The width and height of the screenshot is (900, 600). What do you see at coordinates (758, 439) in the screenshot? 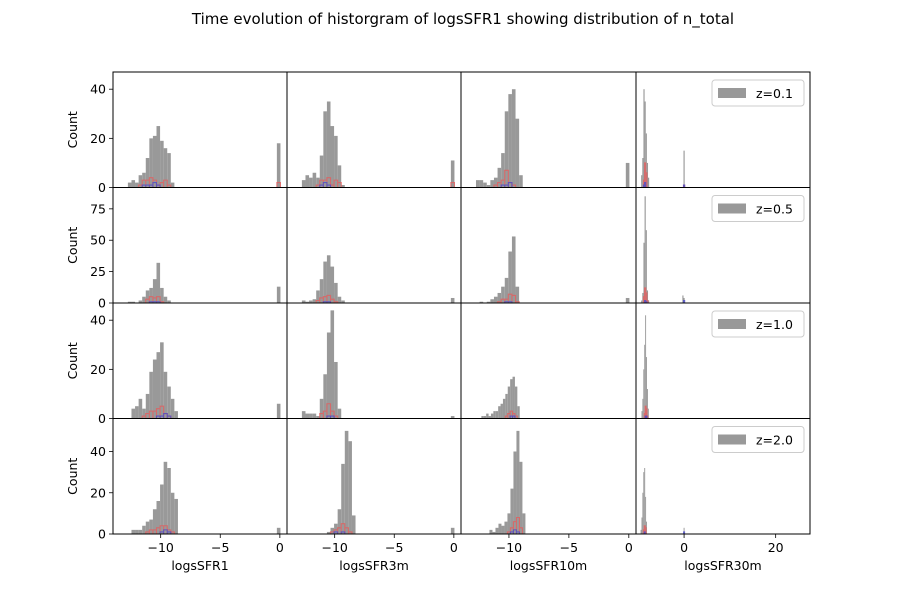
I see `legend: z=2.0` at bounding box center [758, 439].